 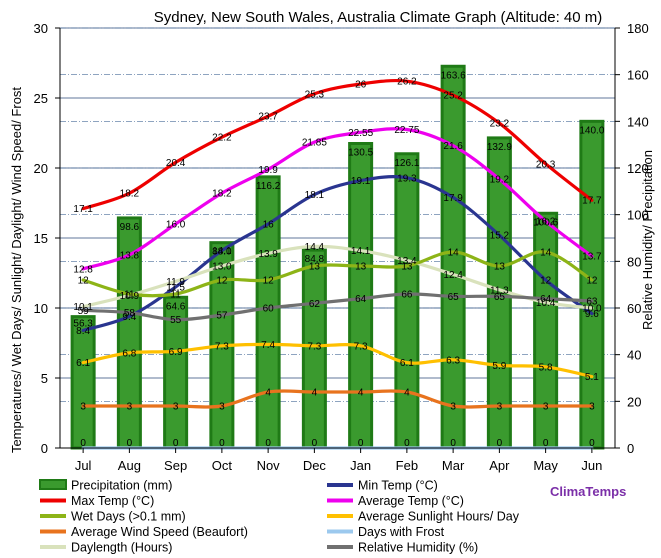 What do you see at coordinates (647, 240) in the screenshot?
I see `right-axis-title: Relative Humidity/ Precipitation` at bounding box center [647, 240].